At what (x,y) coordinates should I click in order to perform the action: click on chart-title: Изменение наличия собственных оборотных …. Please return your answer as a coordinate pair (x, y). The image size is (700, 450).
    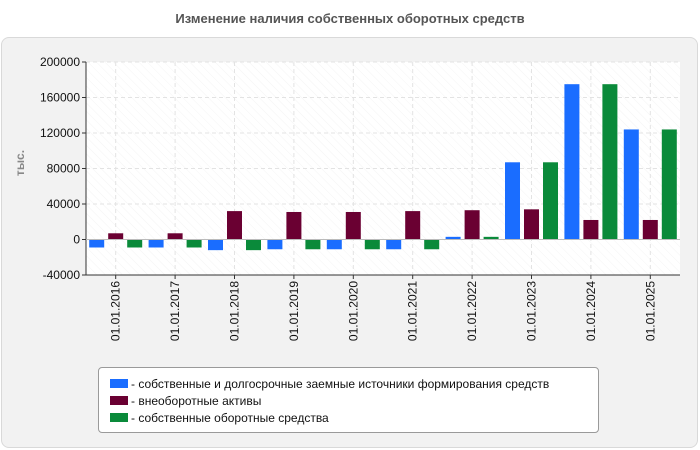
    Looking at the image, I should click on (350, 18).